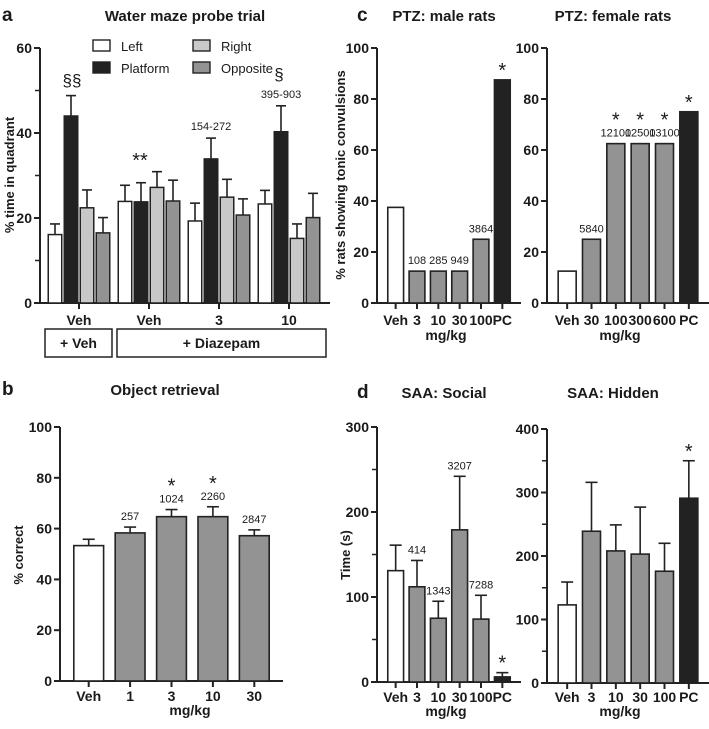 The image size is (709, 729). What do you see at coordinates (130, 517) in the screenshot?
I see `data-label: 257` at bounding box center [130, 517].